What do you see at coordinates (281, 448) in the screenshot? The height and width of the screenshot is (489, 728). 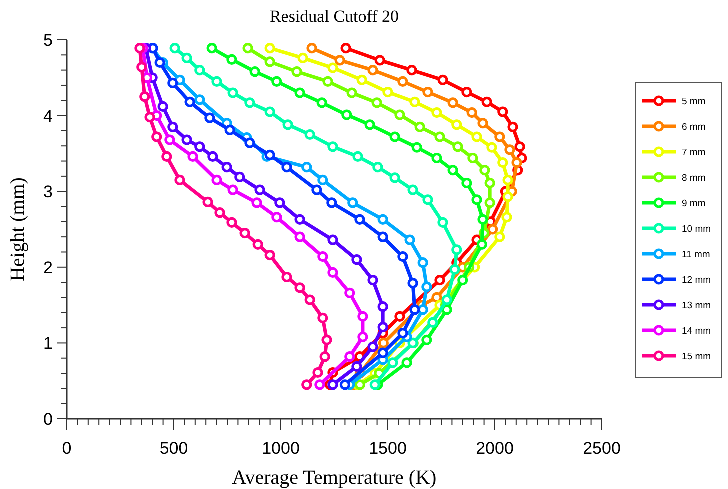 I see `x-tick-label: 1000` at bounding box center [281, 448].